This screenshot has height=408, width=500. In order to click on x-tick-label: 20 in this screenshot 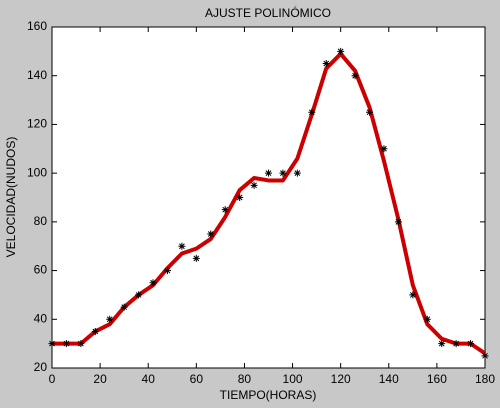, I will do `click(100, 379)`.